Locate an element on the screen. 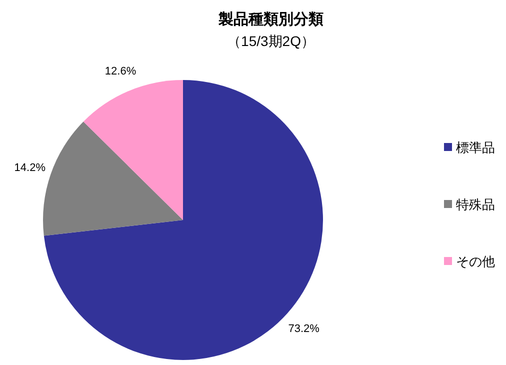 This screenshot has width=506, height=365. chart-title: 製品種類別分類 is located at coordinates (271, 19).